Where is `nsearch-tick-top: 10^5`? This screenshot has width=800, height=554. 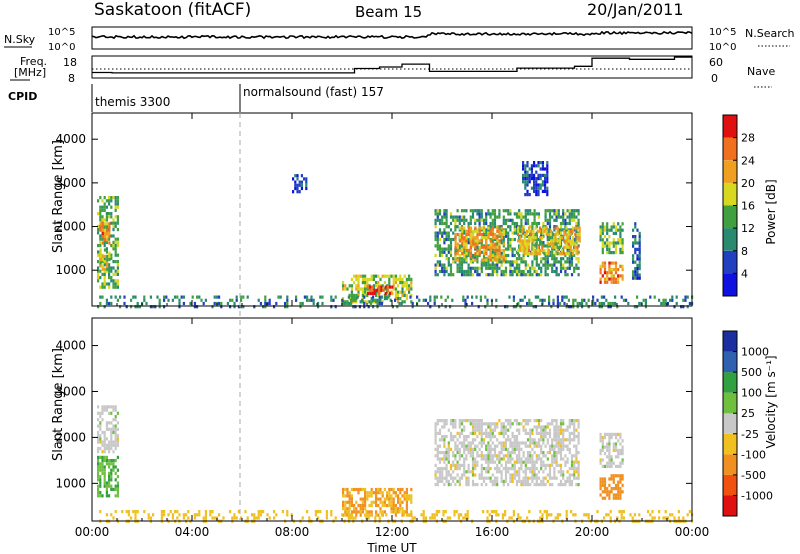
nsearch-tick-top: 10^5 is located at coordinates (722, 32).